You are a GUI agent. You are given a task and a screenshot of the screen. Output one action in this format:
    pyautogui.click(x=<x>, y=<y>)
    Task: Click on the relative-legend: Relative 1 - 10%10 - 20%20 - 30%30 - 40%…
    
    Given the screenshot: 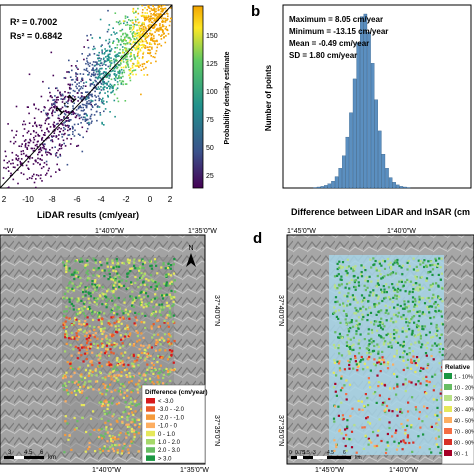 What is the action you would take?
    pyautogui.click(x=457, y=412)
    